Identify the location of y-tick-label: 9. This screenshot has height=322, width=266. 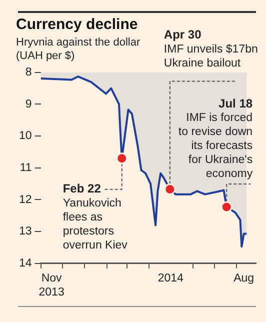
(28, 104).